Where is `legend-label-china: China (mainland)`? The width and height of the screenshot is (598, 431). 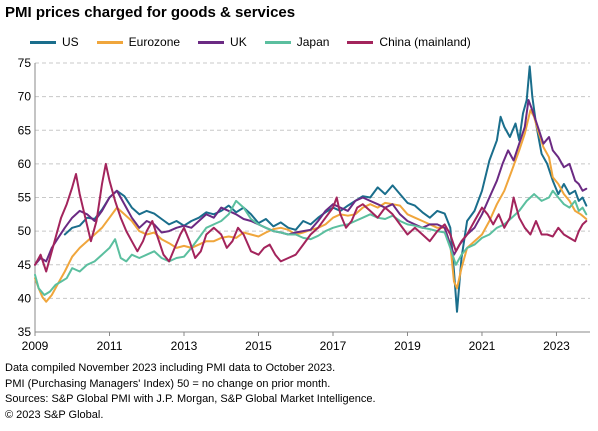 legend-label-china: China (mainland) is located at coordinates (425, 42).